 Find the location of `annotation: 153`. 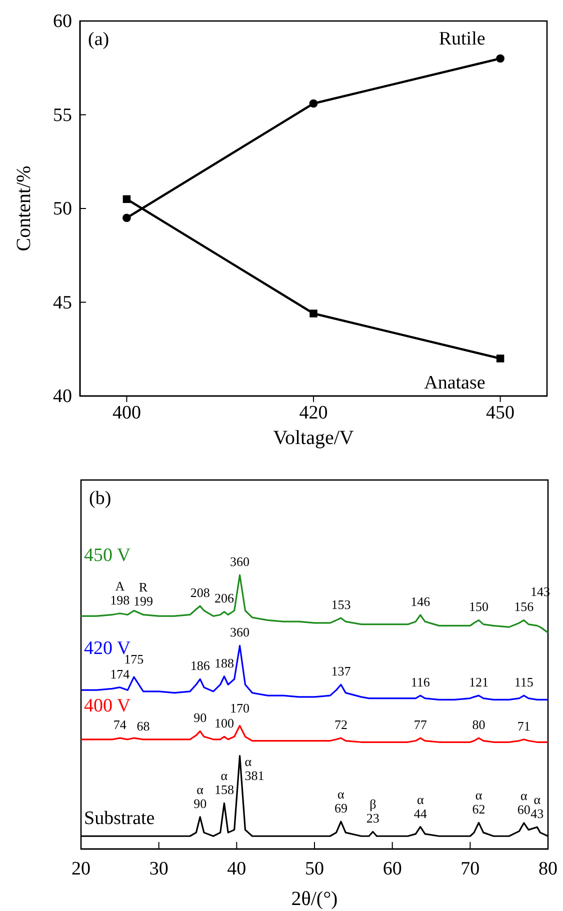

annotation: 153 is located at coordinates (341, 604).